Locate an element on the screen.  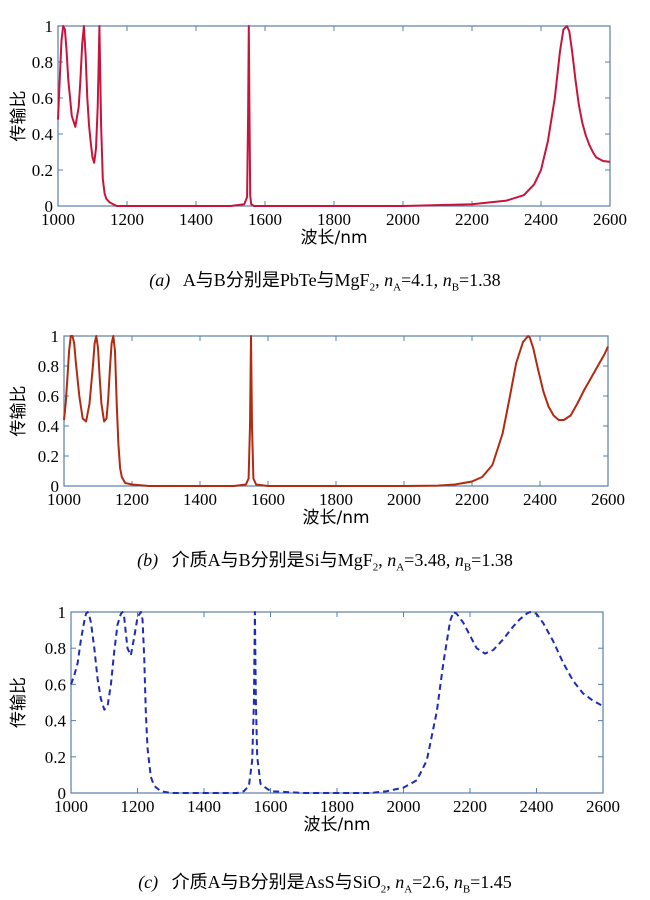
caption-c-na-var: n is located at coordinates (400, 882).